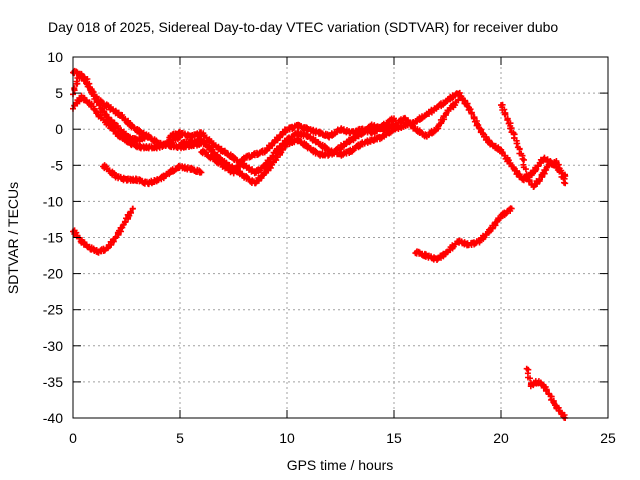 Image resolution: width=640 pixels, height=480 pixels. I want to click on x-tick-label: 20, so click(501, 438).